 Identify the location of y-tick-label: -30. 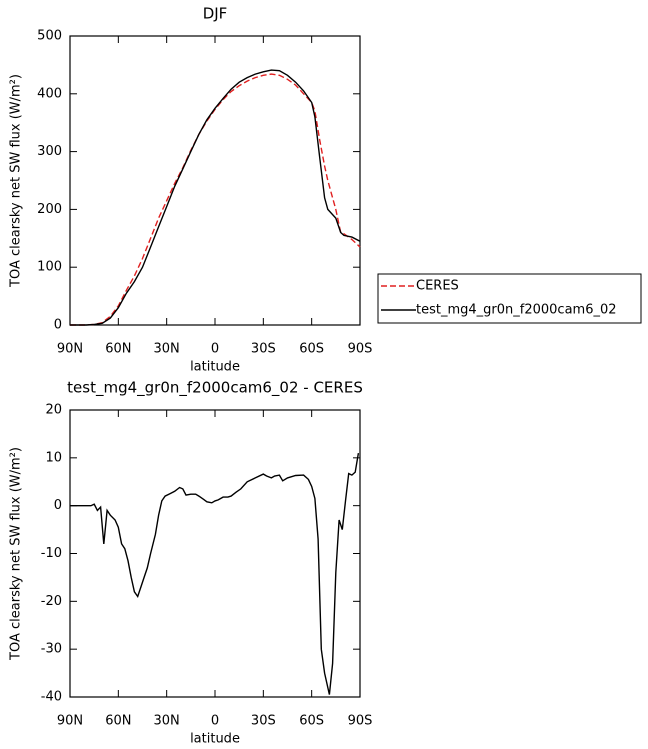
(51, 649).